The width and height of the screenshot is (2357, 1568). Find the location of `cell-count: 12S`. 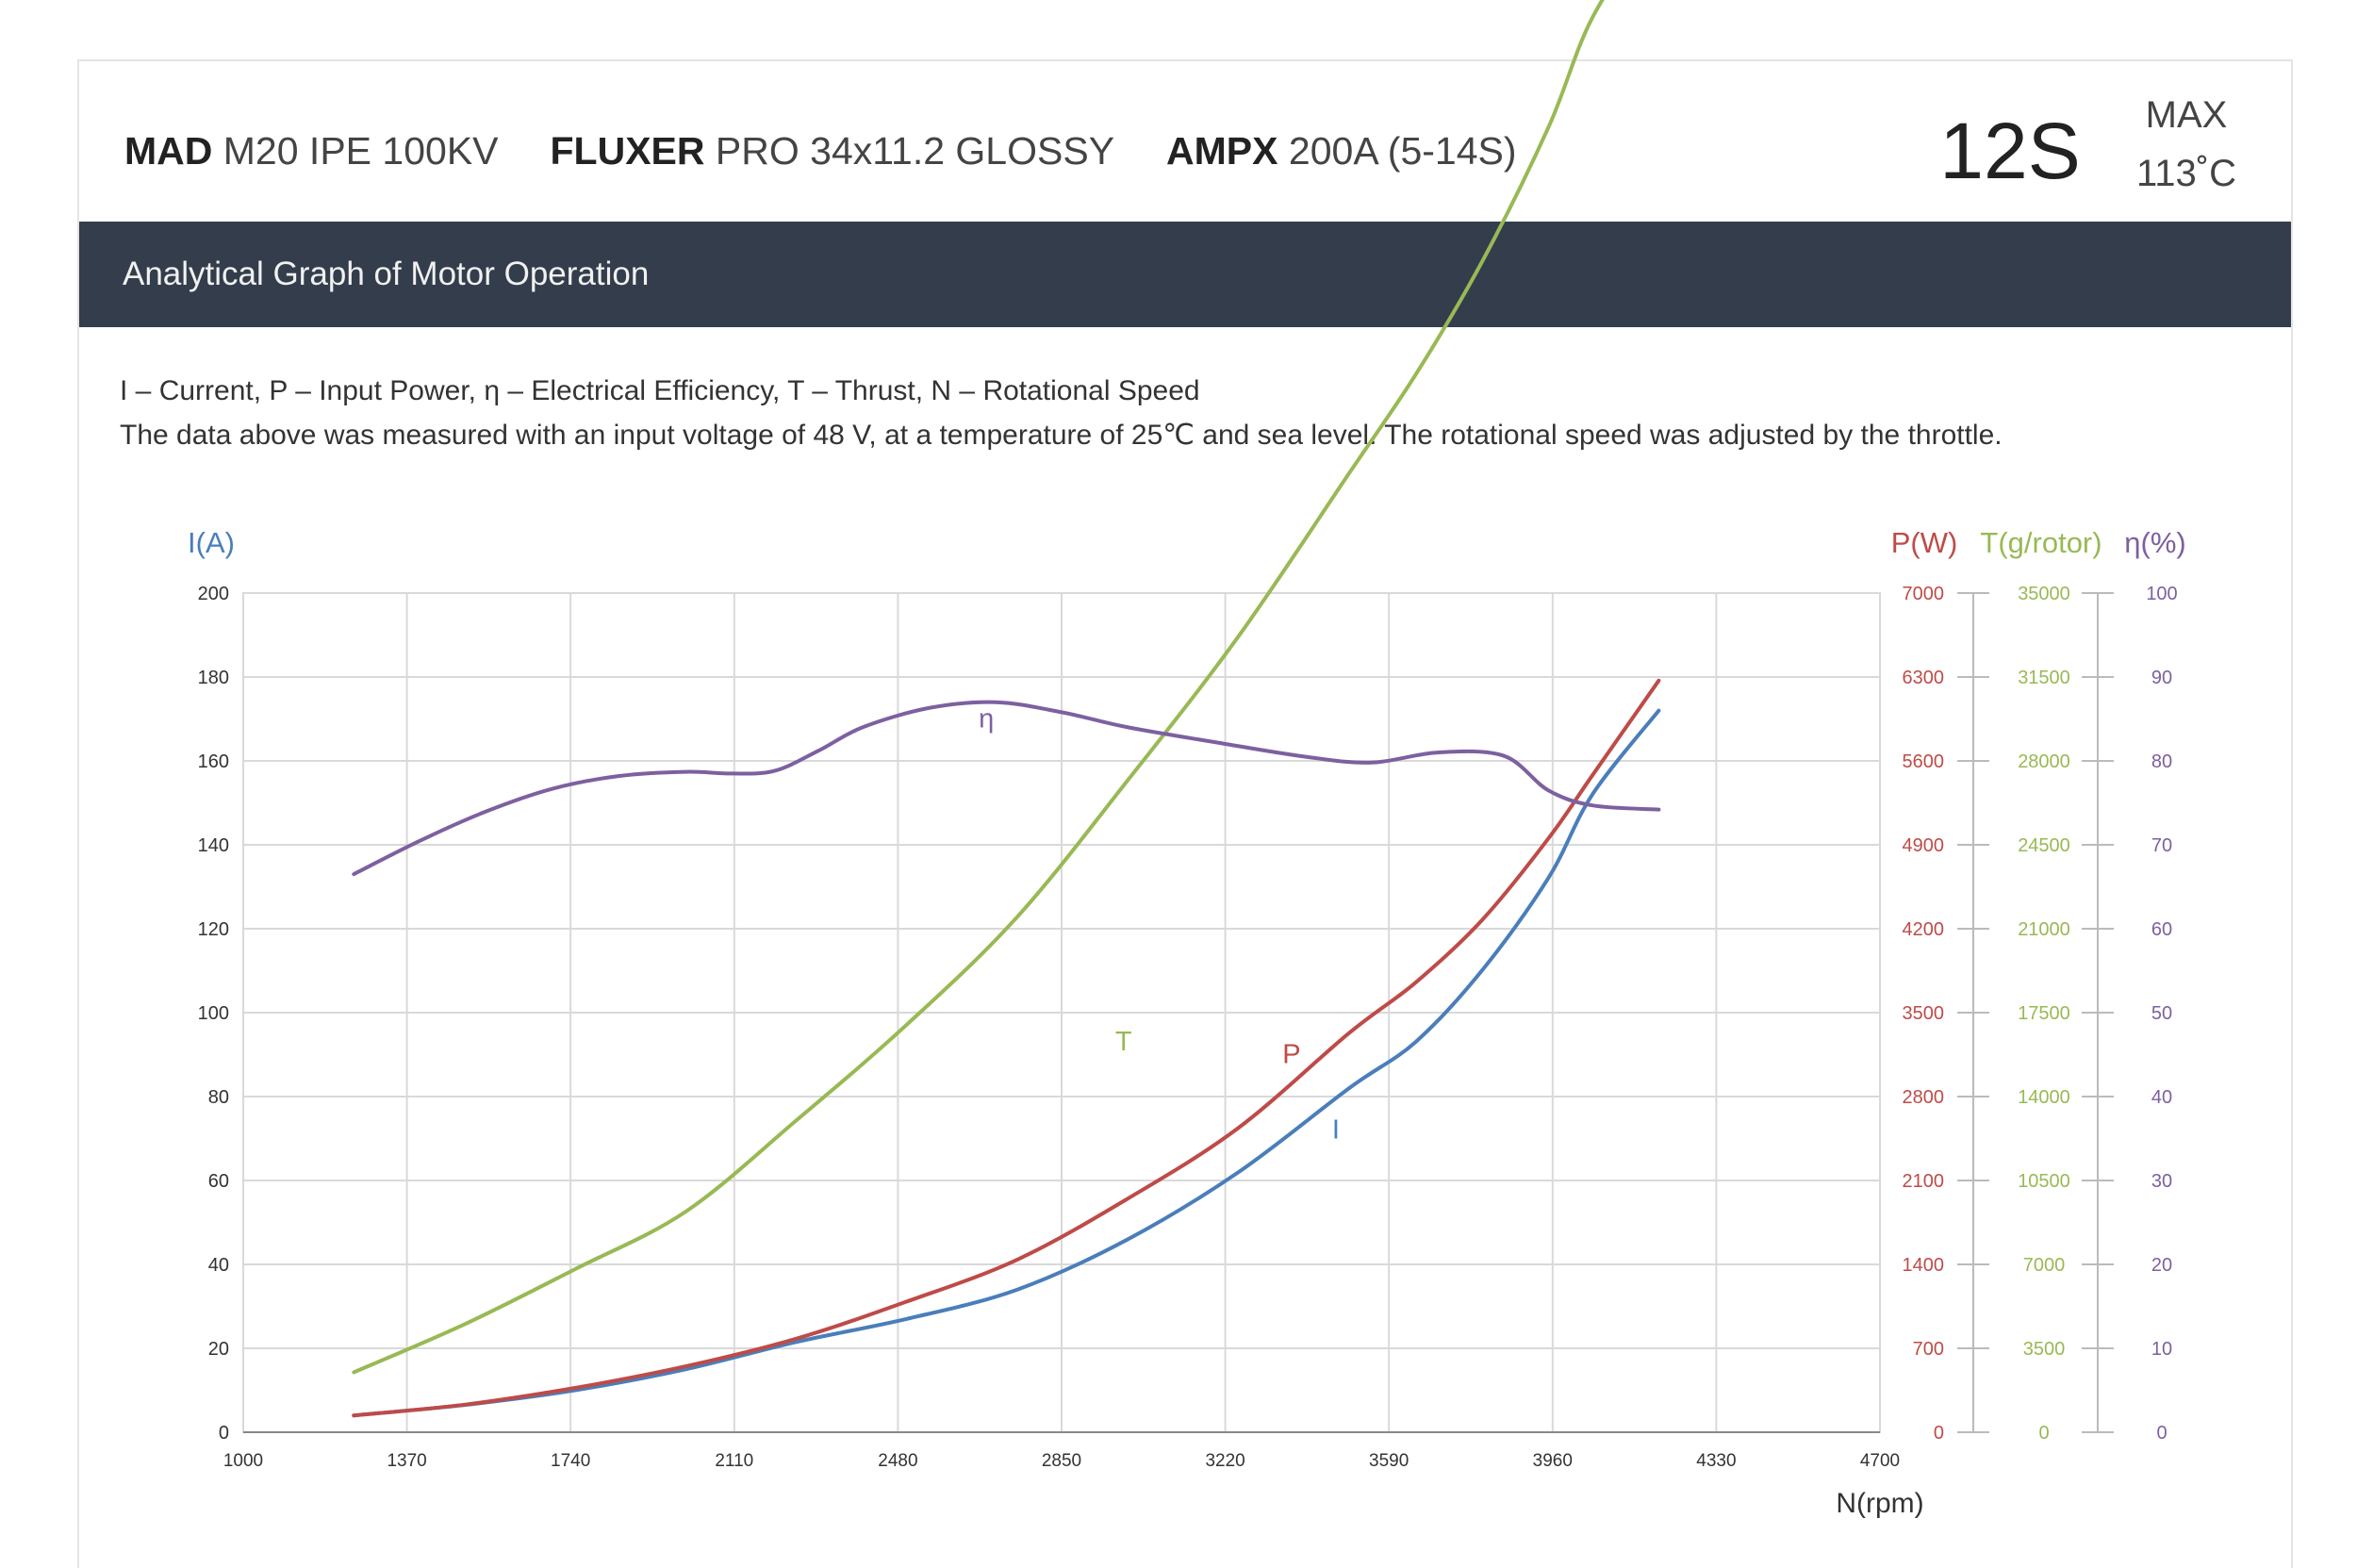

cell-count: 12S is located at coordinates (2010, 151).